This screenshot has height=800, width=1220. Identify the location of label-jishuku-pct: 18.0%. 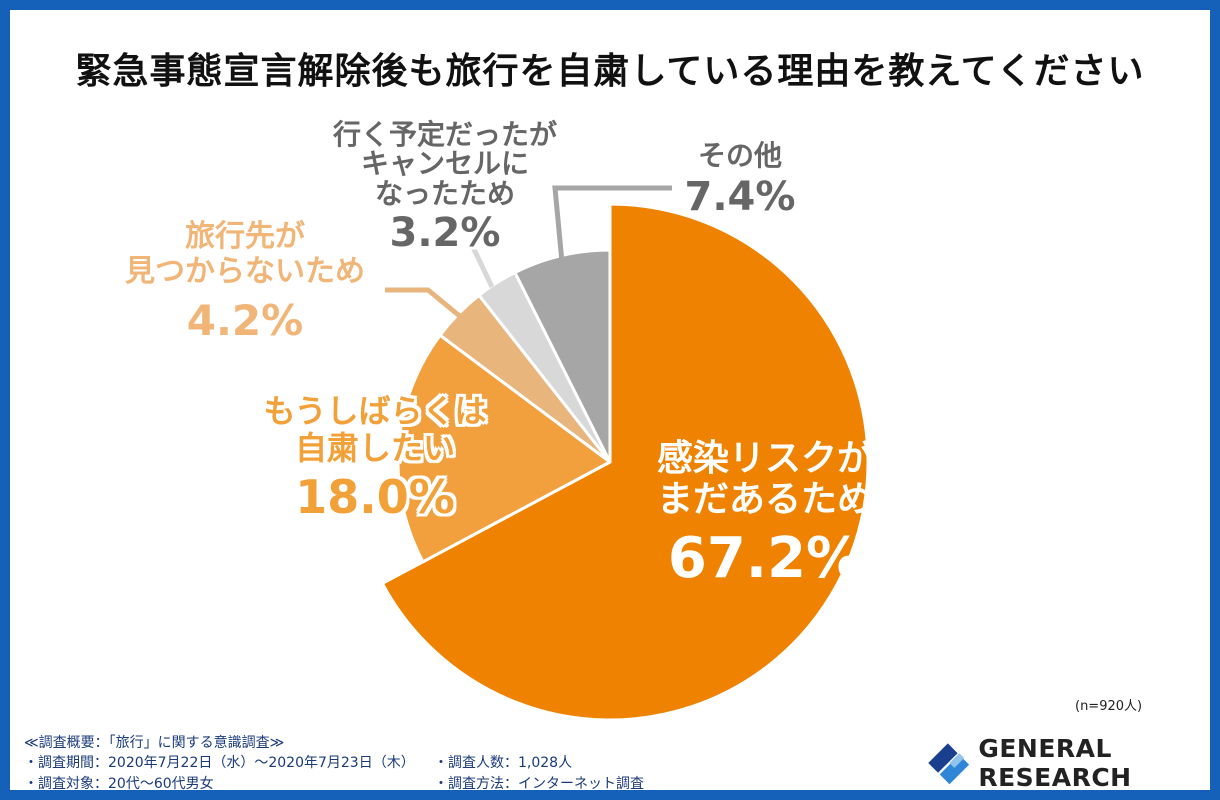
(375, 496).